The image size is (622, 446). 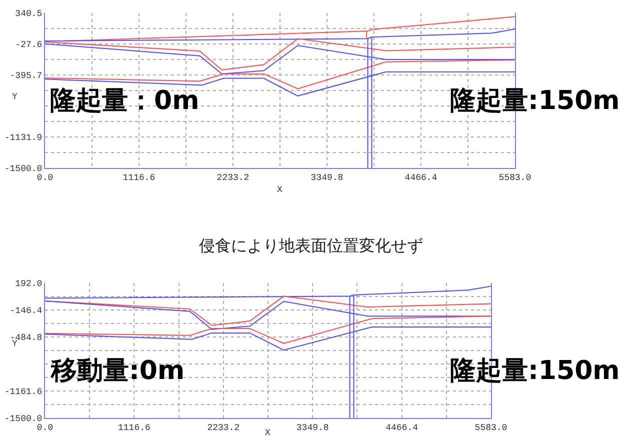 What do you see at coordinates (117, 371) in the screenshot?
I see `annotation: 移動量:0m` at bounding box center [117, 371].